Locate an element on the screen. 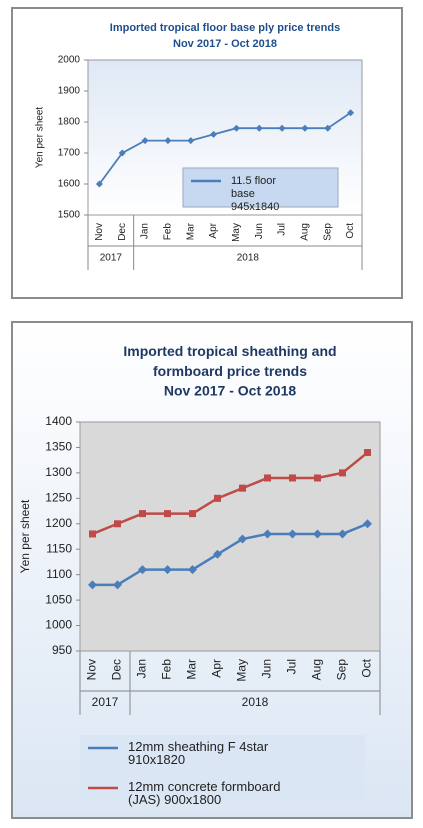 The image size is (423, 828). y-tick-label: 1350 is located at coordinates (58, 447).